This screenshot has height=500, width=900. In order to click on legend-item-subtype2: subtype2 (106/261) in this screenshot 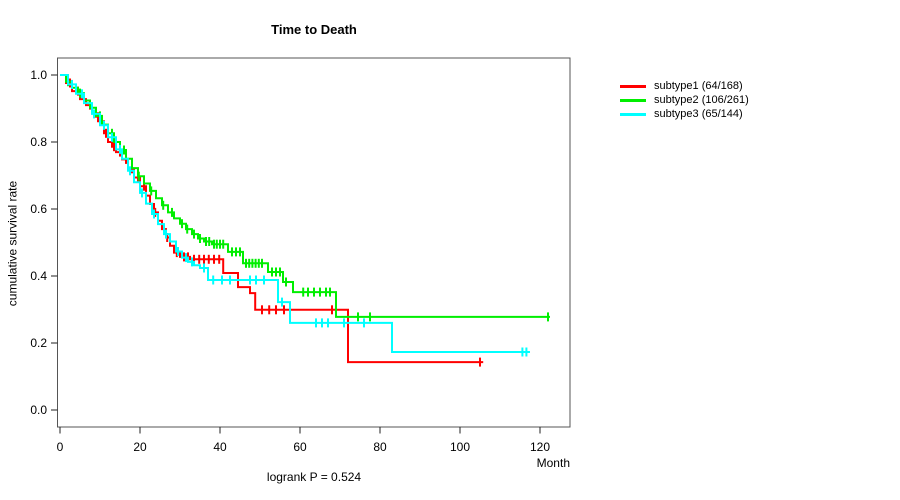, I will do `click(684, 100)`.